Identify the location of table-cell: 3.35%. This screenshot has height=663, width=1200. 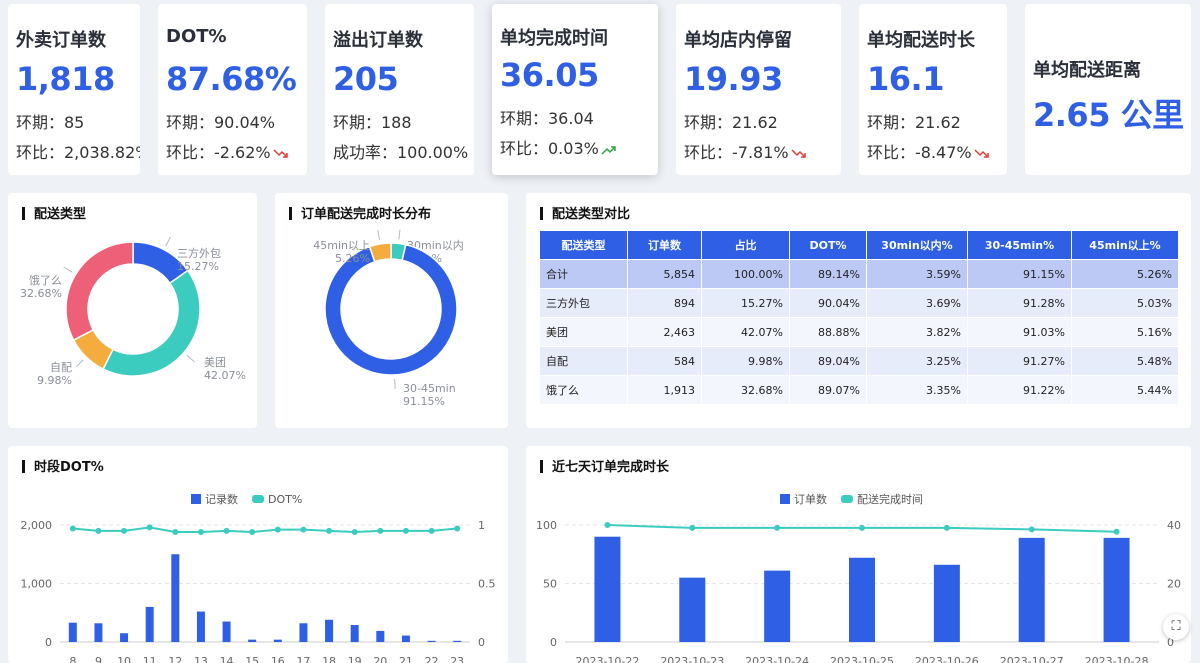
(917, 390).